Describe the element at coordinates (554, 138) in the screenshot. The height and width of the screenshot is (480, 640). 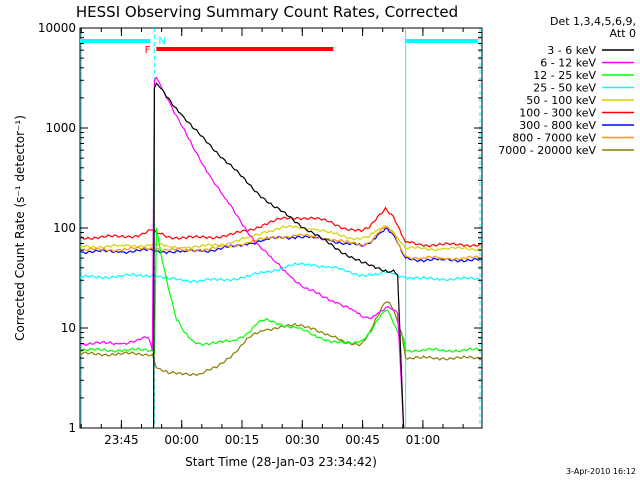
I see `legend-label: 800 - 7000 keV` at that location.